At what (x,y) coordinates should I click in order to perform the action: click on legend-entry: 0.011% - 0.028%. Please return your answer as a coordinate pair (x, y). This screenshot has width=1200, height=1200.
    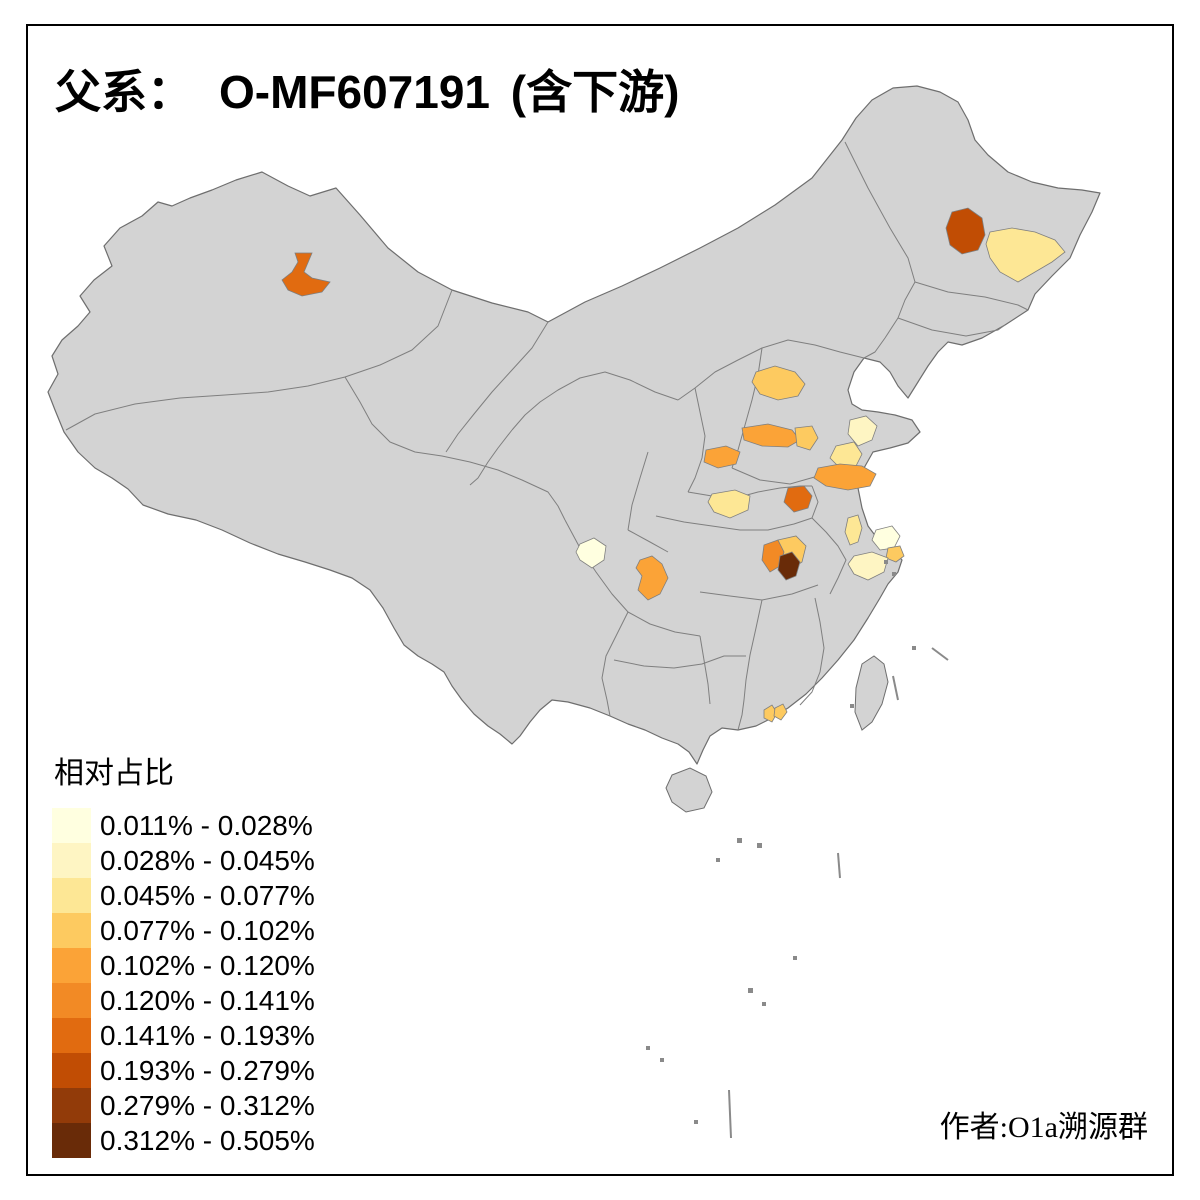
    Looking at the image, I should click on (183, 825).